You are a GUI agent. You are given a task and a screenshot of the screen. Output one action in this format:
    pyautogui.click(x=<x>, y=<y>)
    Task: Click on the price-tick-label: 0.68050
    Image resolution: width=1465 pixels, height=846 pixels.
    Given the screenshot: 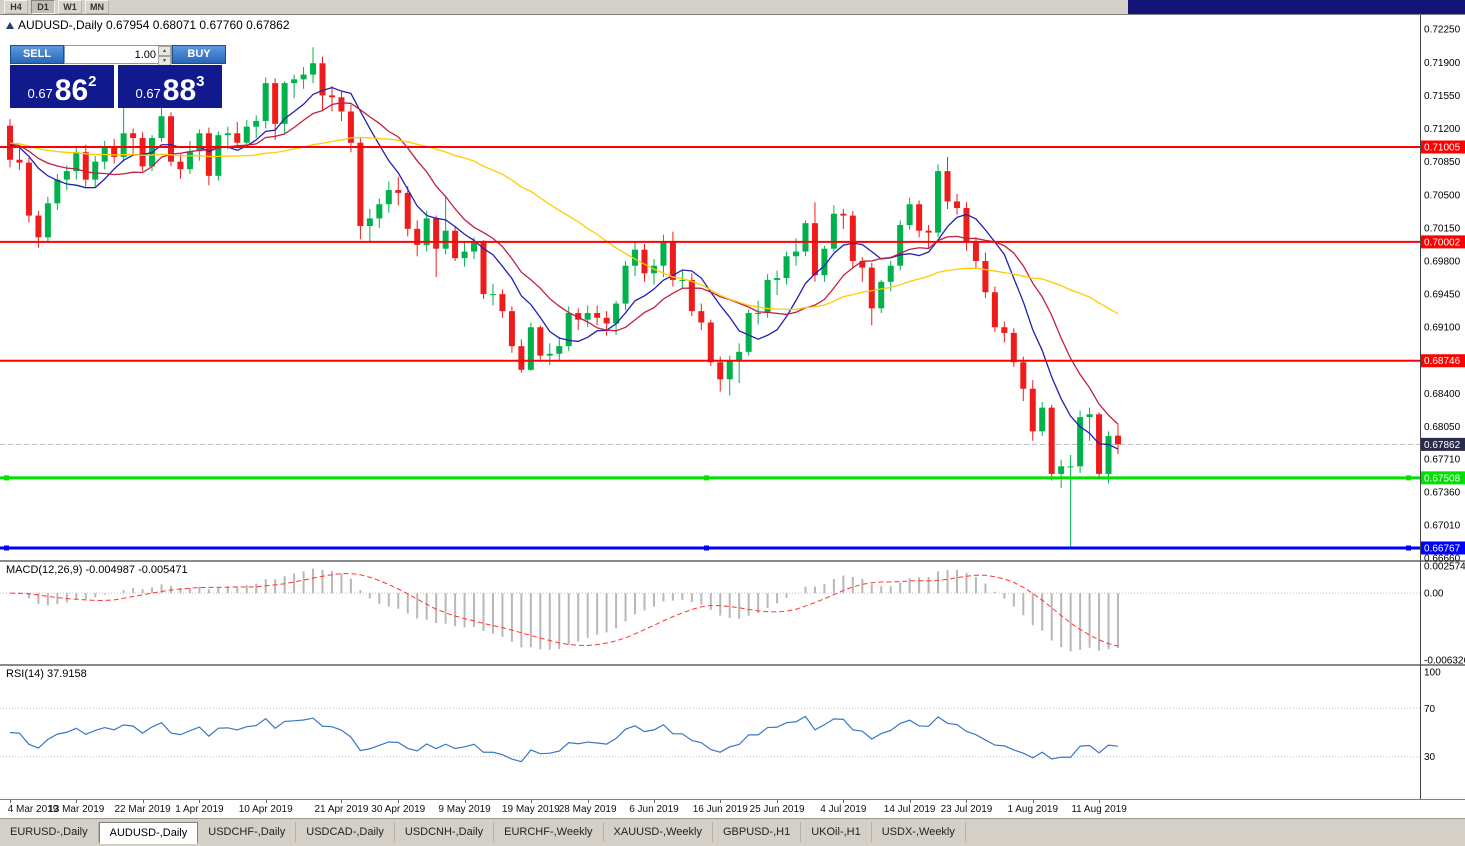 What is the action you would take?
    pyautogui.click(x=1442, y=427)
    